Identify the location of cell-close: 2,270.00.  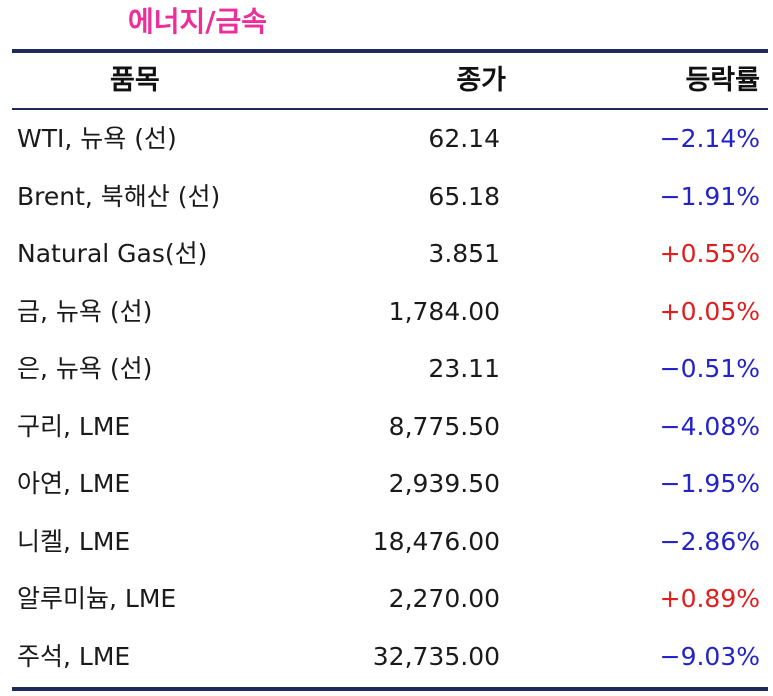
(444, 598).